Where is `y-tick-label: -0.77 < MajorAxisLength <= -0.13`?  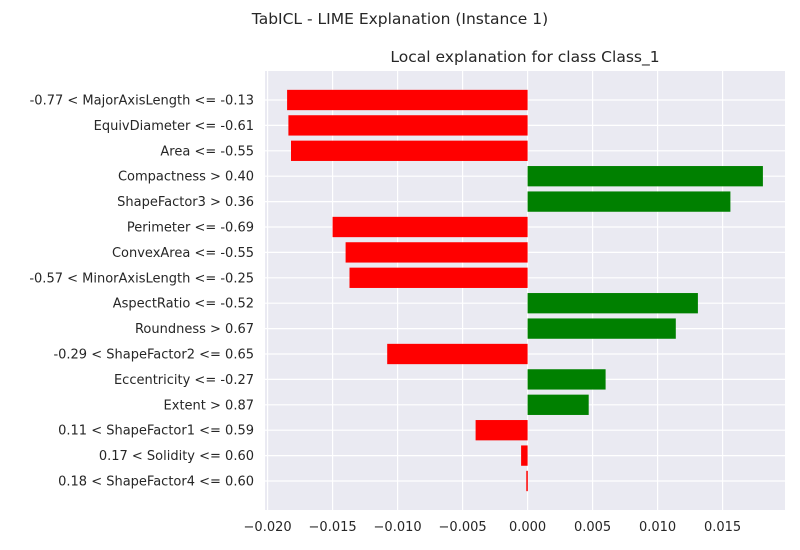
y-tick-label: -0.77 < MajorAxisLength <= -0.13 is located at coordinates (142, 101).